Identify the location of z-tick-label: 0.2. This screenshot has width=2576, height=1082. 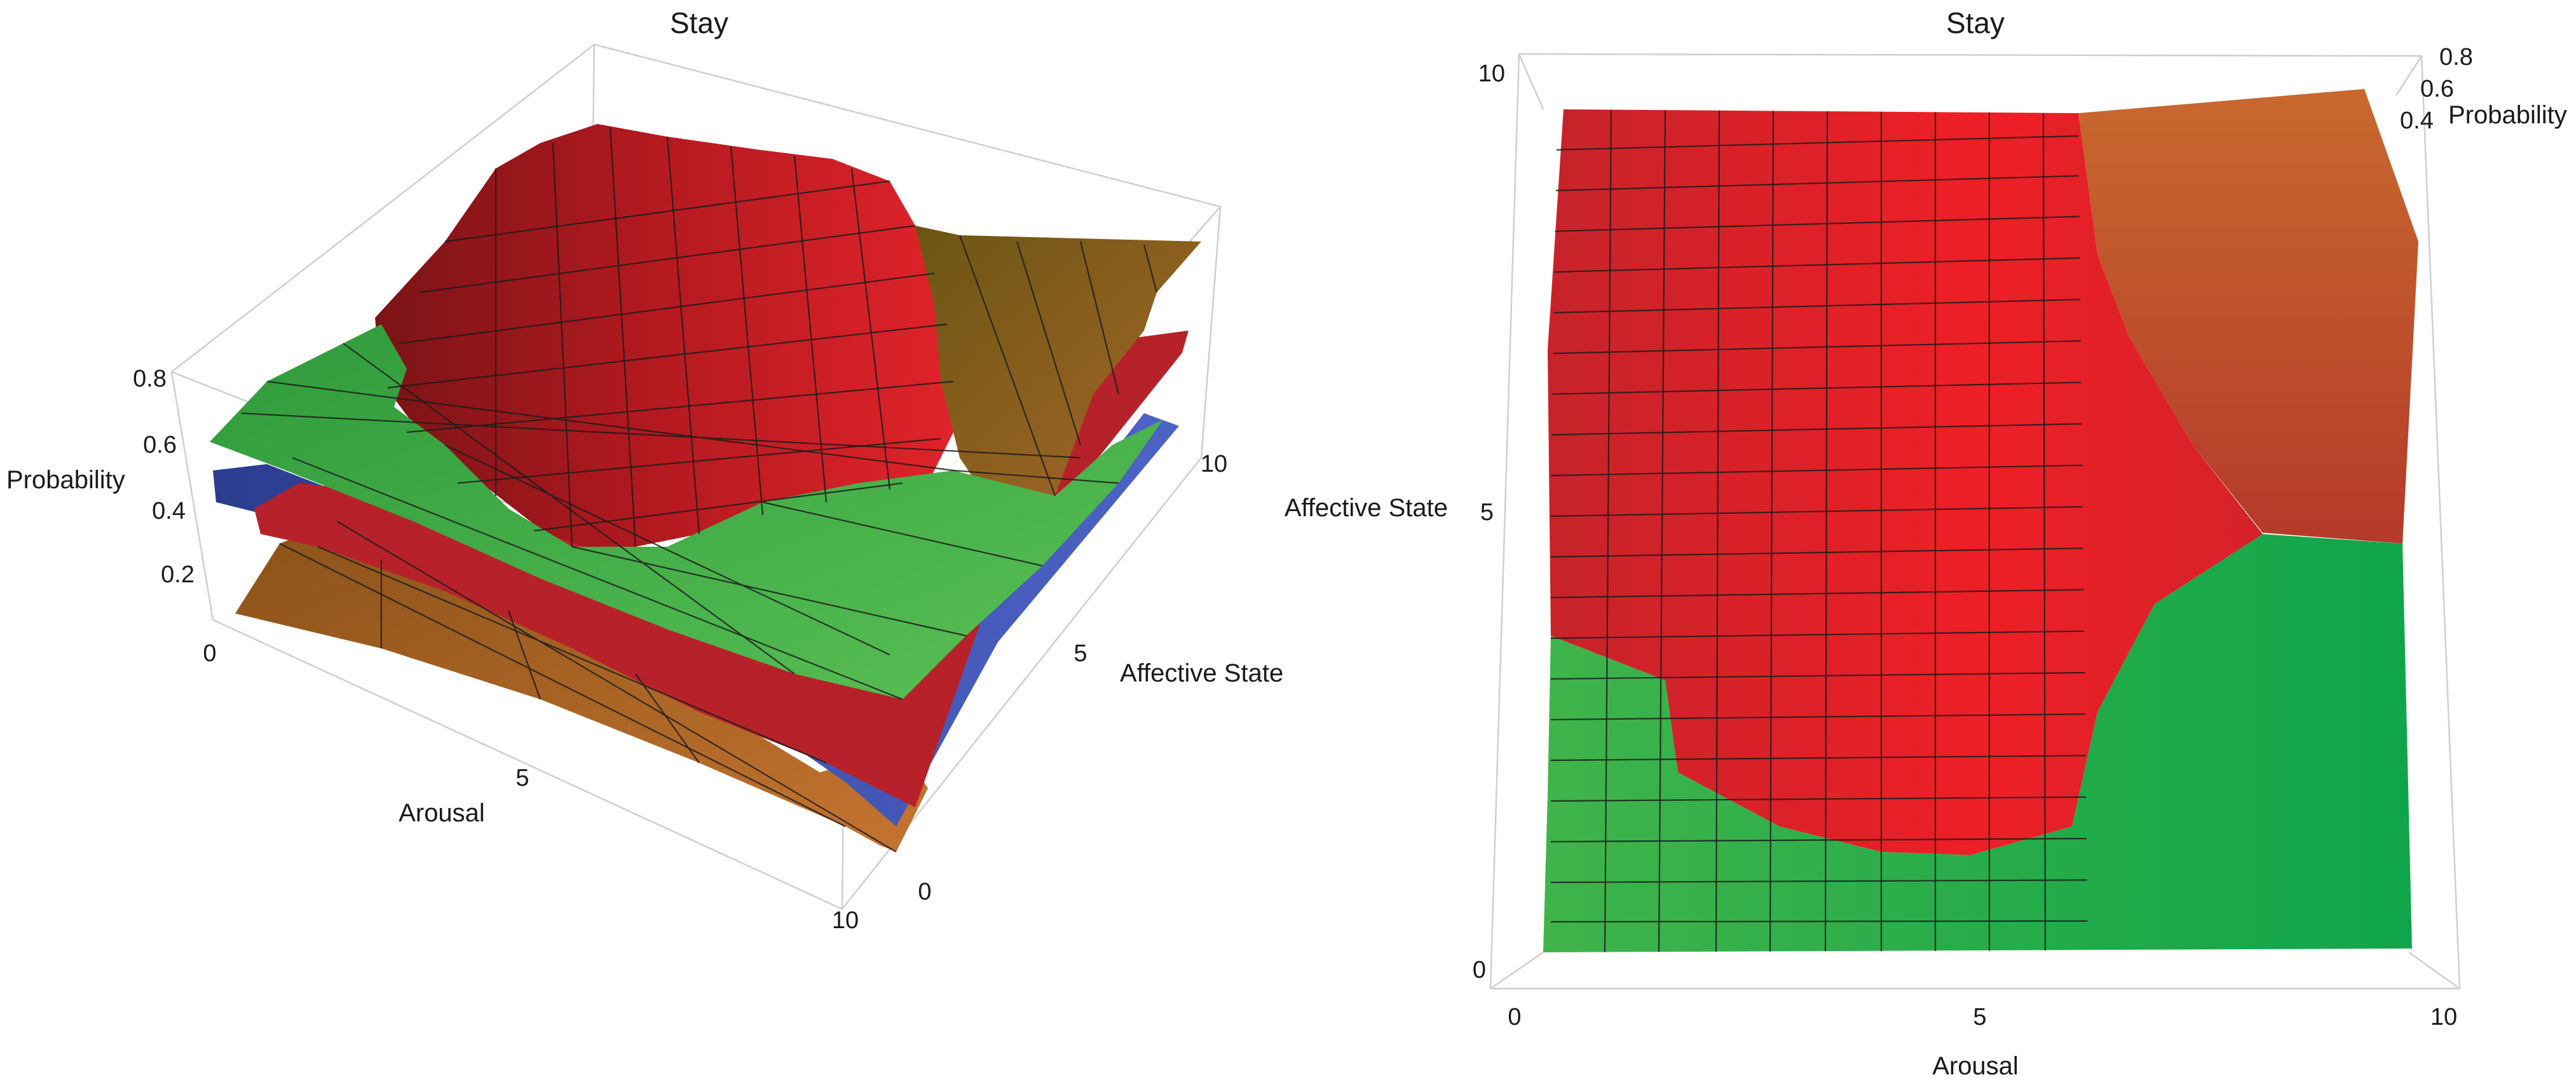
(177, 574).